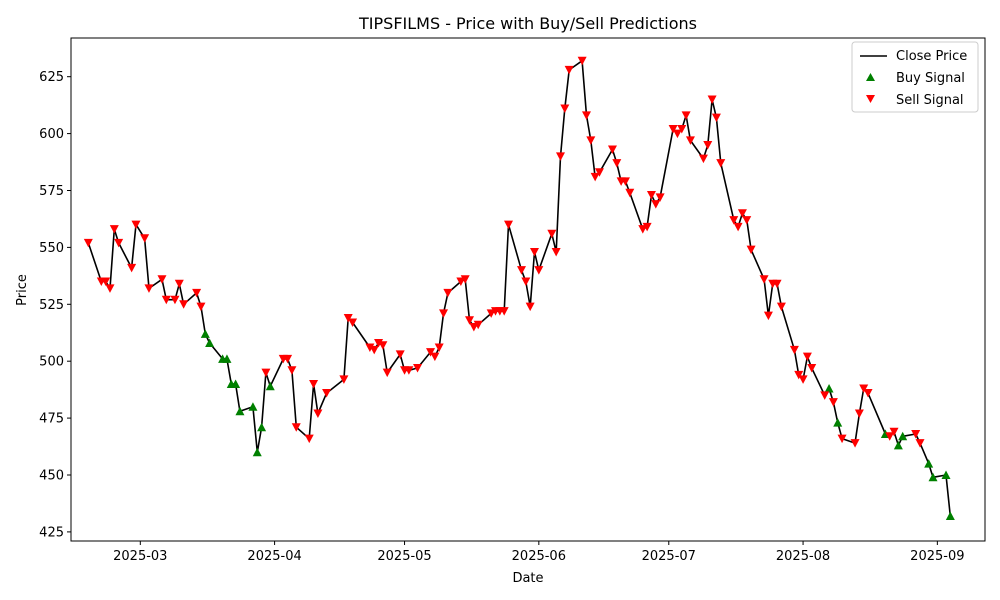 The width and height of the screenshot is (1000, 600). I want to click on x-tick-label: 2025-09, so click(937, 556).